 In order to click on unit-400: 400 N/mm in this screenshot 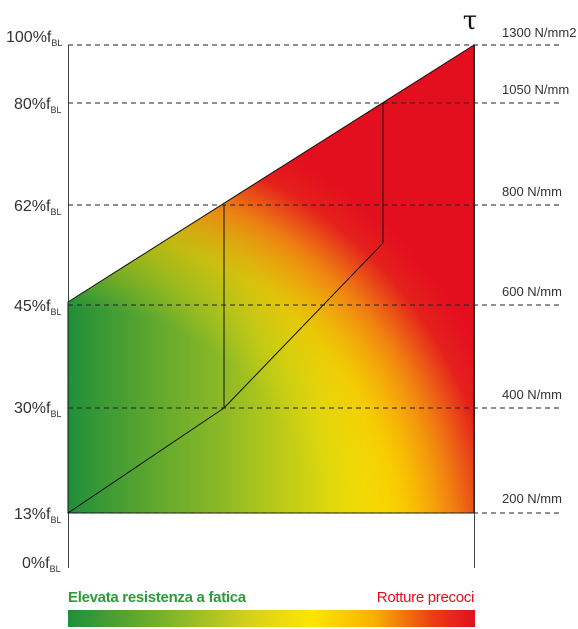, I will do `click(532, 394)`.